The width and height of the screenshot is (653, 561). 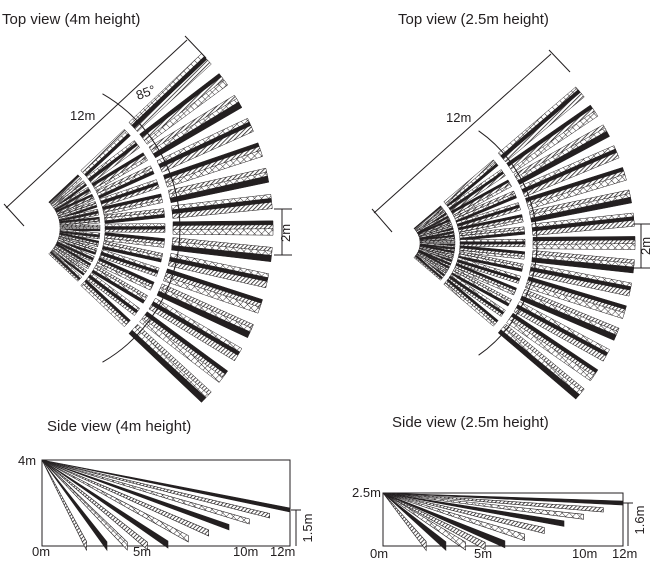 What do you see at coordinates (146, 92) in the screenshot?
I see `angle-label: 85°` at bounding box center [146, 92].